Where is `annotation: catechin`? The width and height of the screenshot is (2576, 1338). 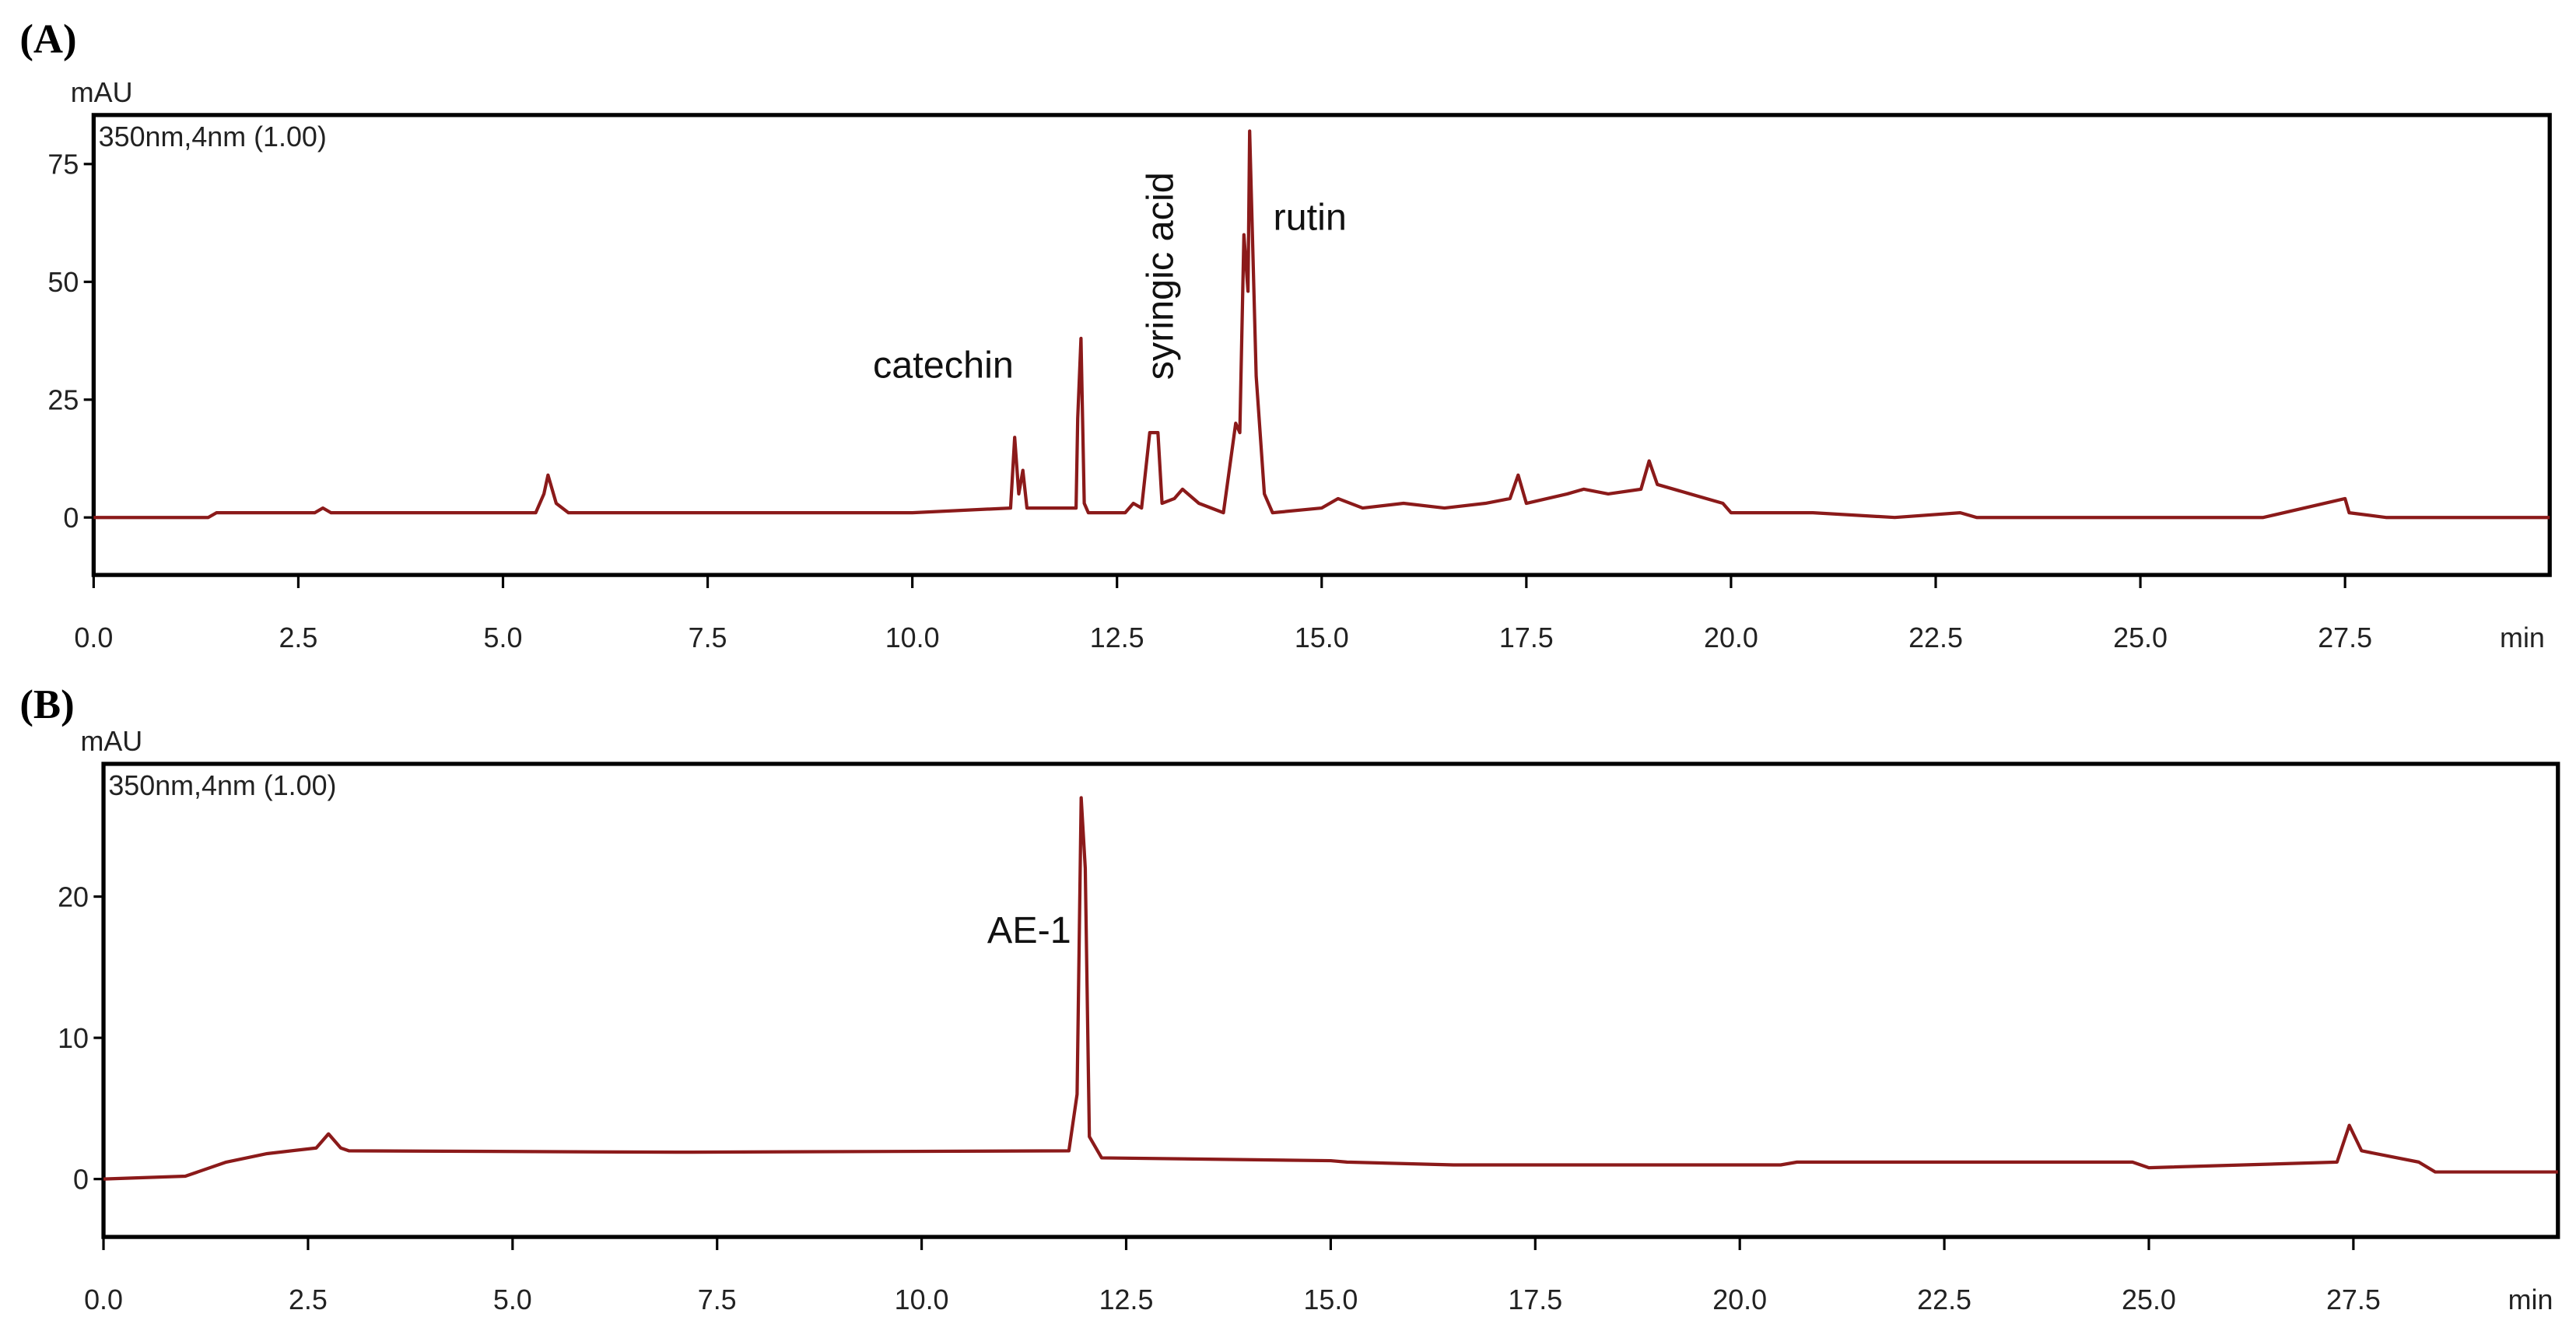
annotation: catechin is located at coordinates (943, 366).